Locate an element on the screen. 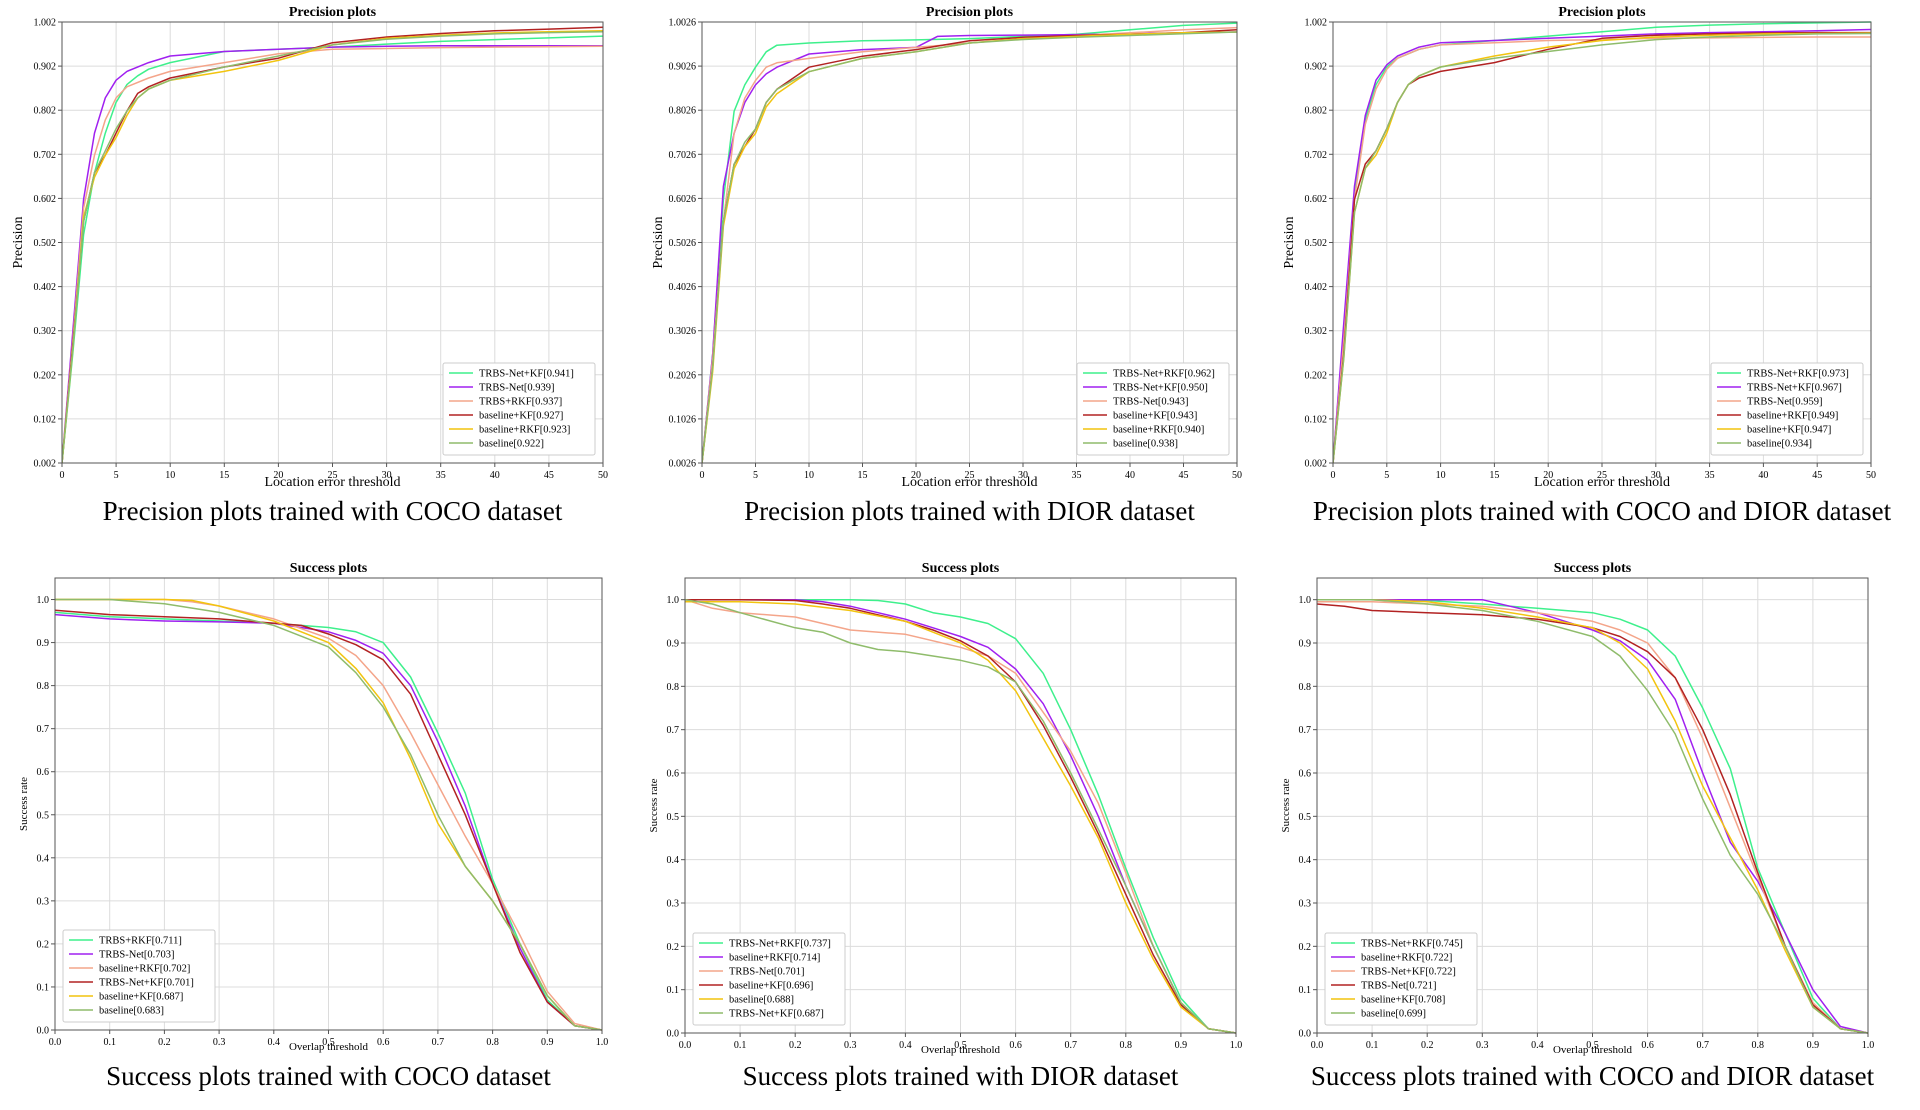 This screenshot has width=1920, height=1110. y-tick-label: 0.702 is located at coordinates (1316, 155).